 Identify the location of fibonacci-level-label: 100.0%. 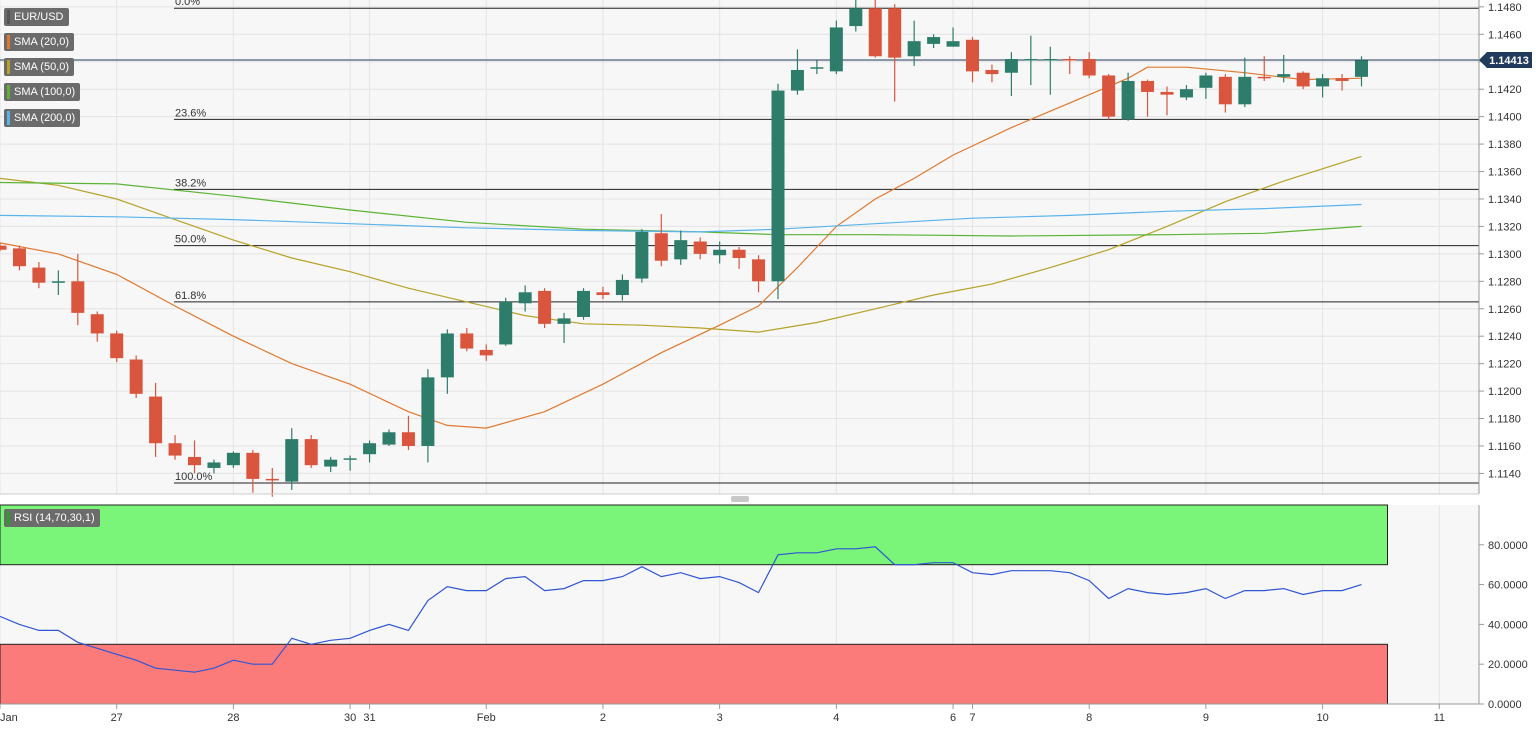
(194, 477).